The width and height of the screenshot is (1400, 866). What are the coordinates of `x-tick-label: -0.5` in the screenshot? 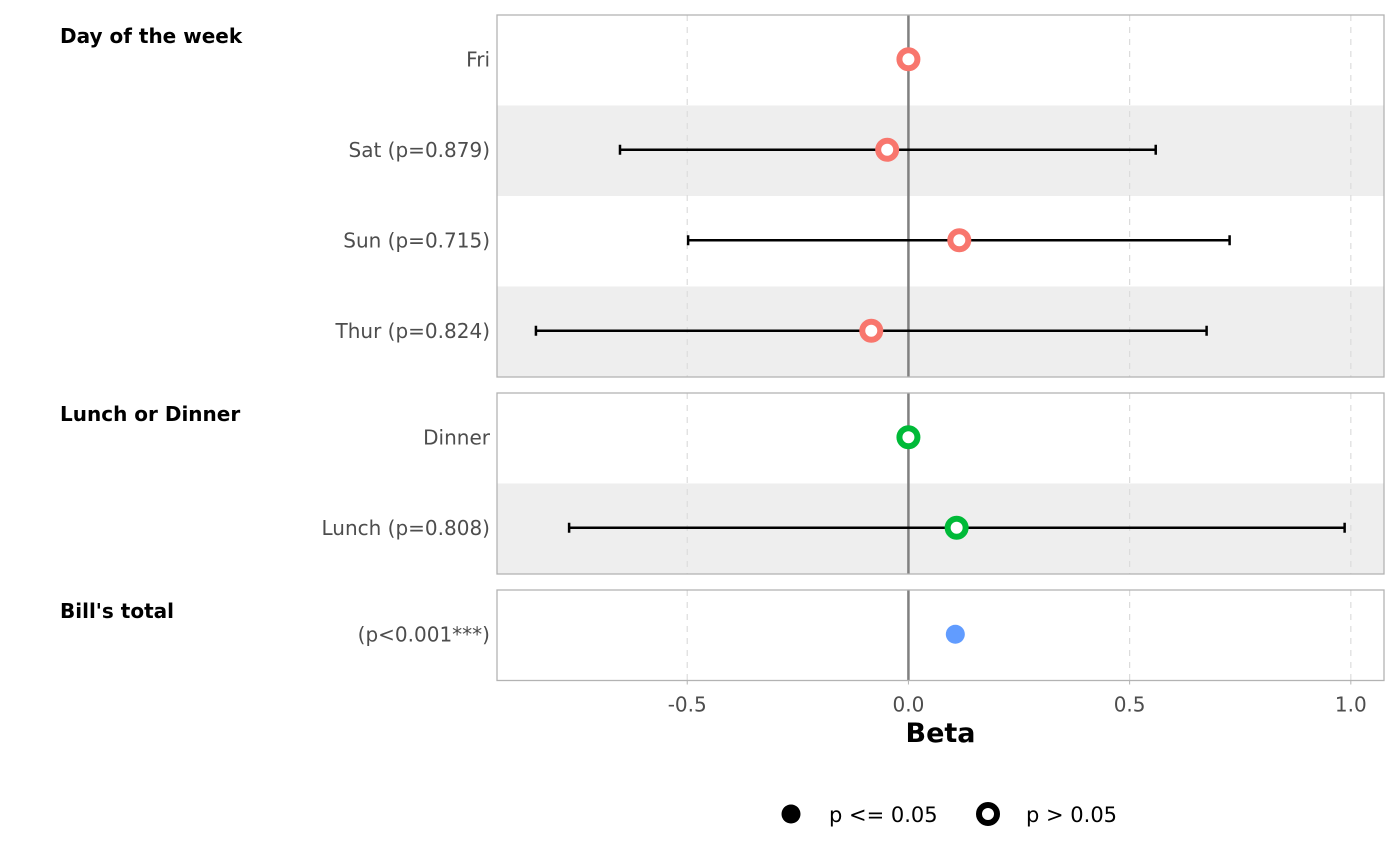 It's located at (687, 705).